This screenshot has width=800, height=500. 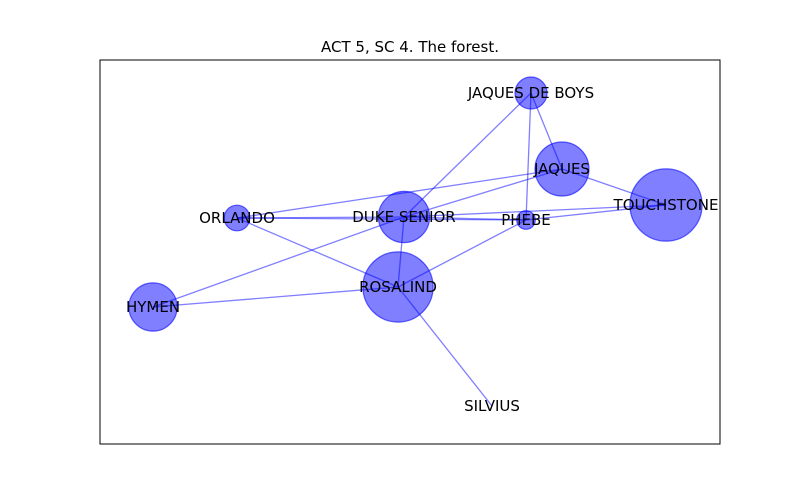 I want to click on node-label-orlando: ORLANDO, so click(x=237, y=218).